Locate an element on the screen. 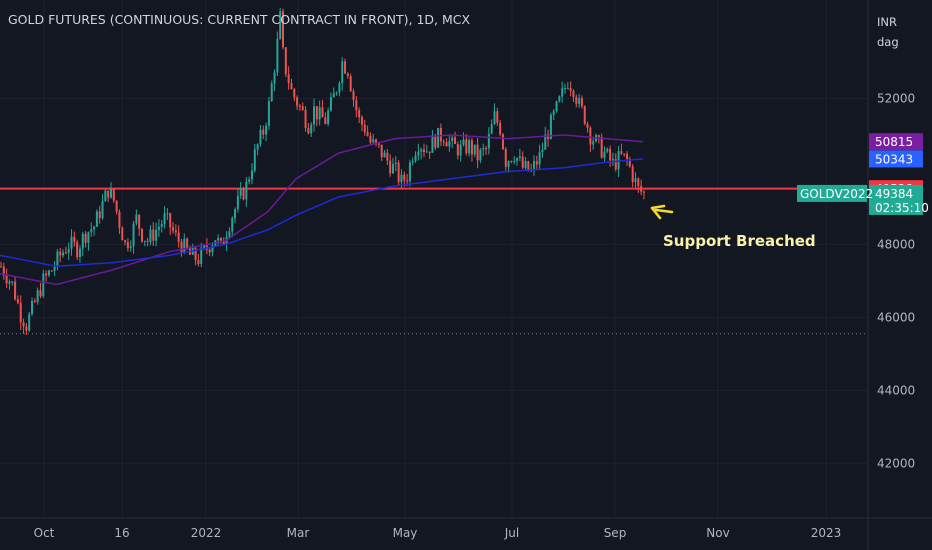  price-tag is located at coordinates (896, 159).